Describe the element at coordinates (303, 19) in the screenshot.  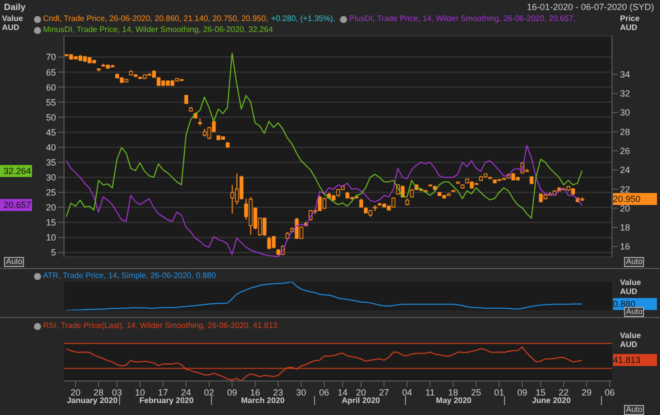
I see `text: +0.280, (+1.35%),` at that location.